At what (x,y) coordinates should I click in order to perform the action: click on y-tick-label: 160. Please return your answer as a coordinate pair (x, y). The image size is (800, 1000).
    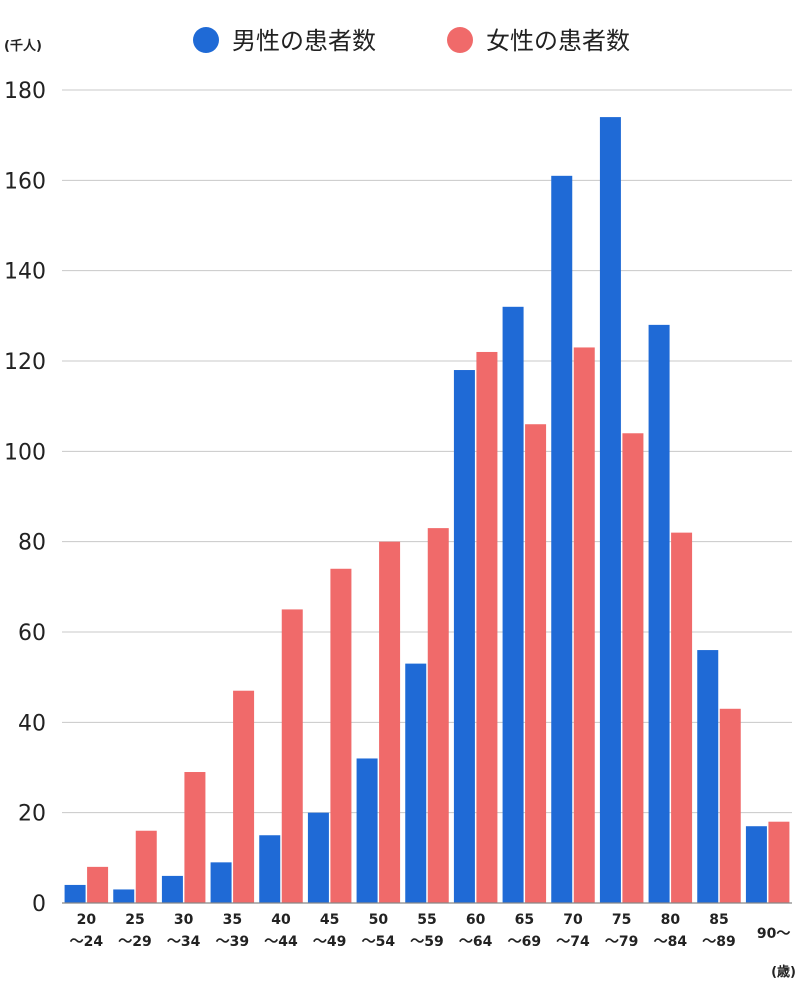
    Looking at the image, I should click on (25, 181).